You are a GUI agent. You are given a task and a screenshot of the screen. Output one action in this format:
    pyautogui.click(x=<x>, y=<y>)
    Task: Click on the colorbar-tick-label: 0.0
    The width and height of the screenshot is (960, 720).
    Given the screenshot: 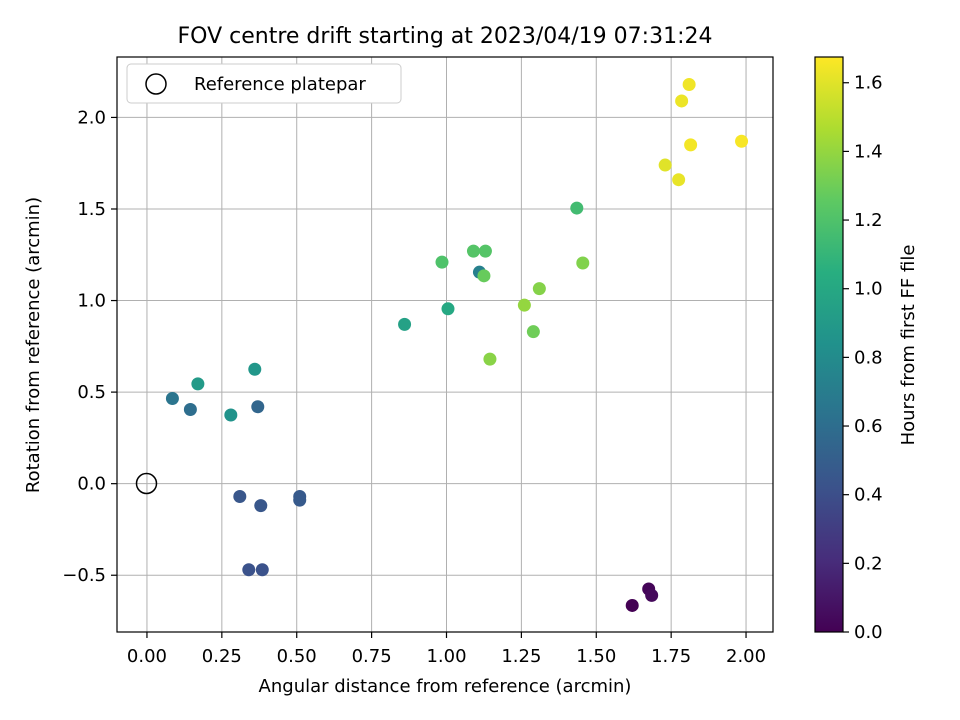 What is the action you would take?
    pyautogui.click(x=868, y=632)
    